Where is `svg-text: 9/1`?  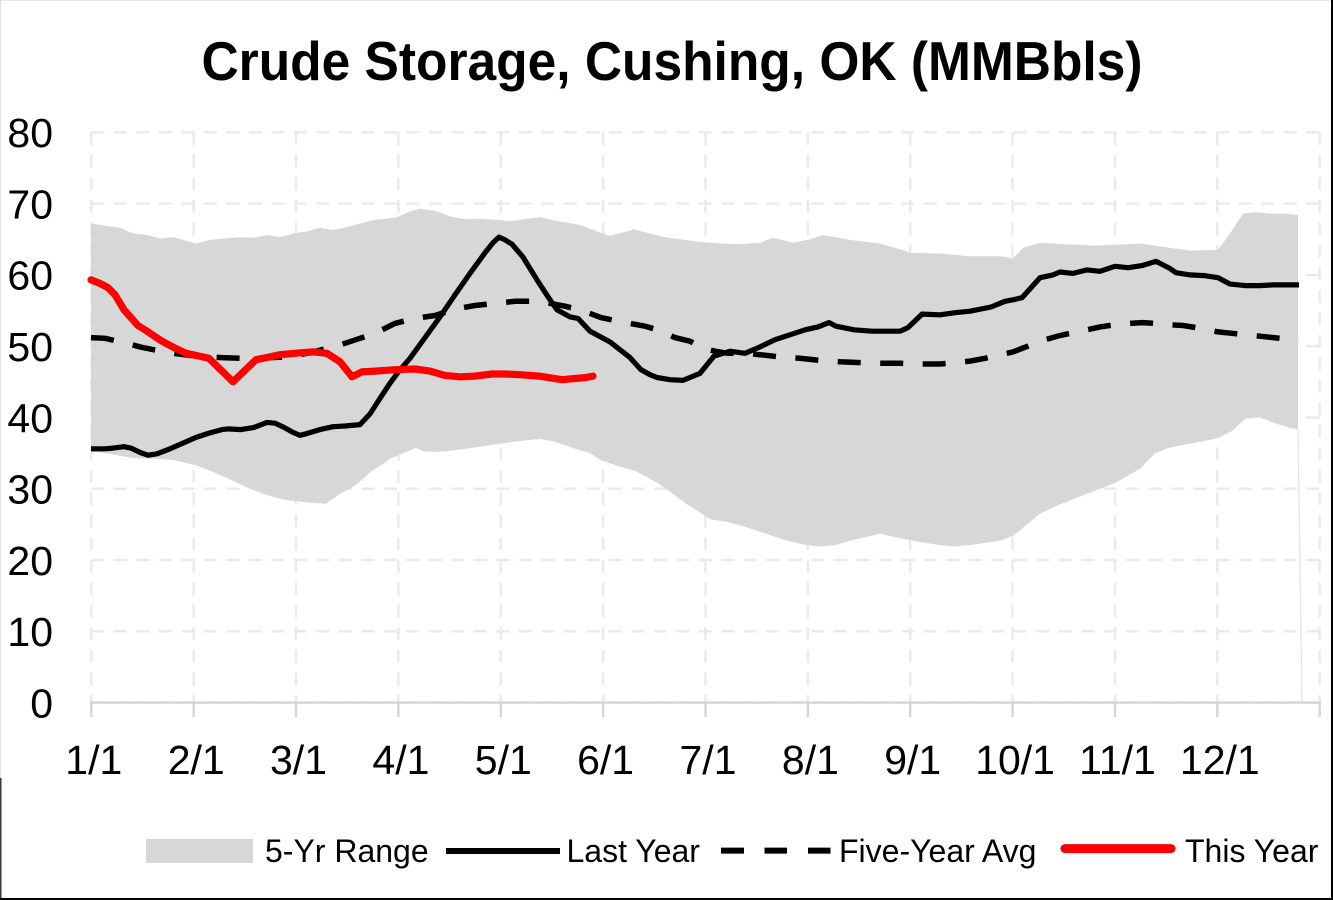
svg-text: 9/1 is located at coordinates (912, 760).